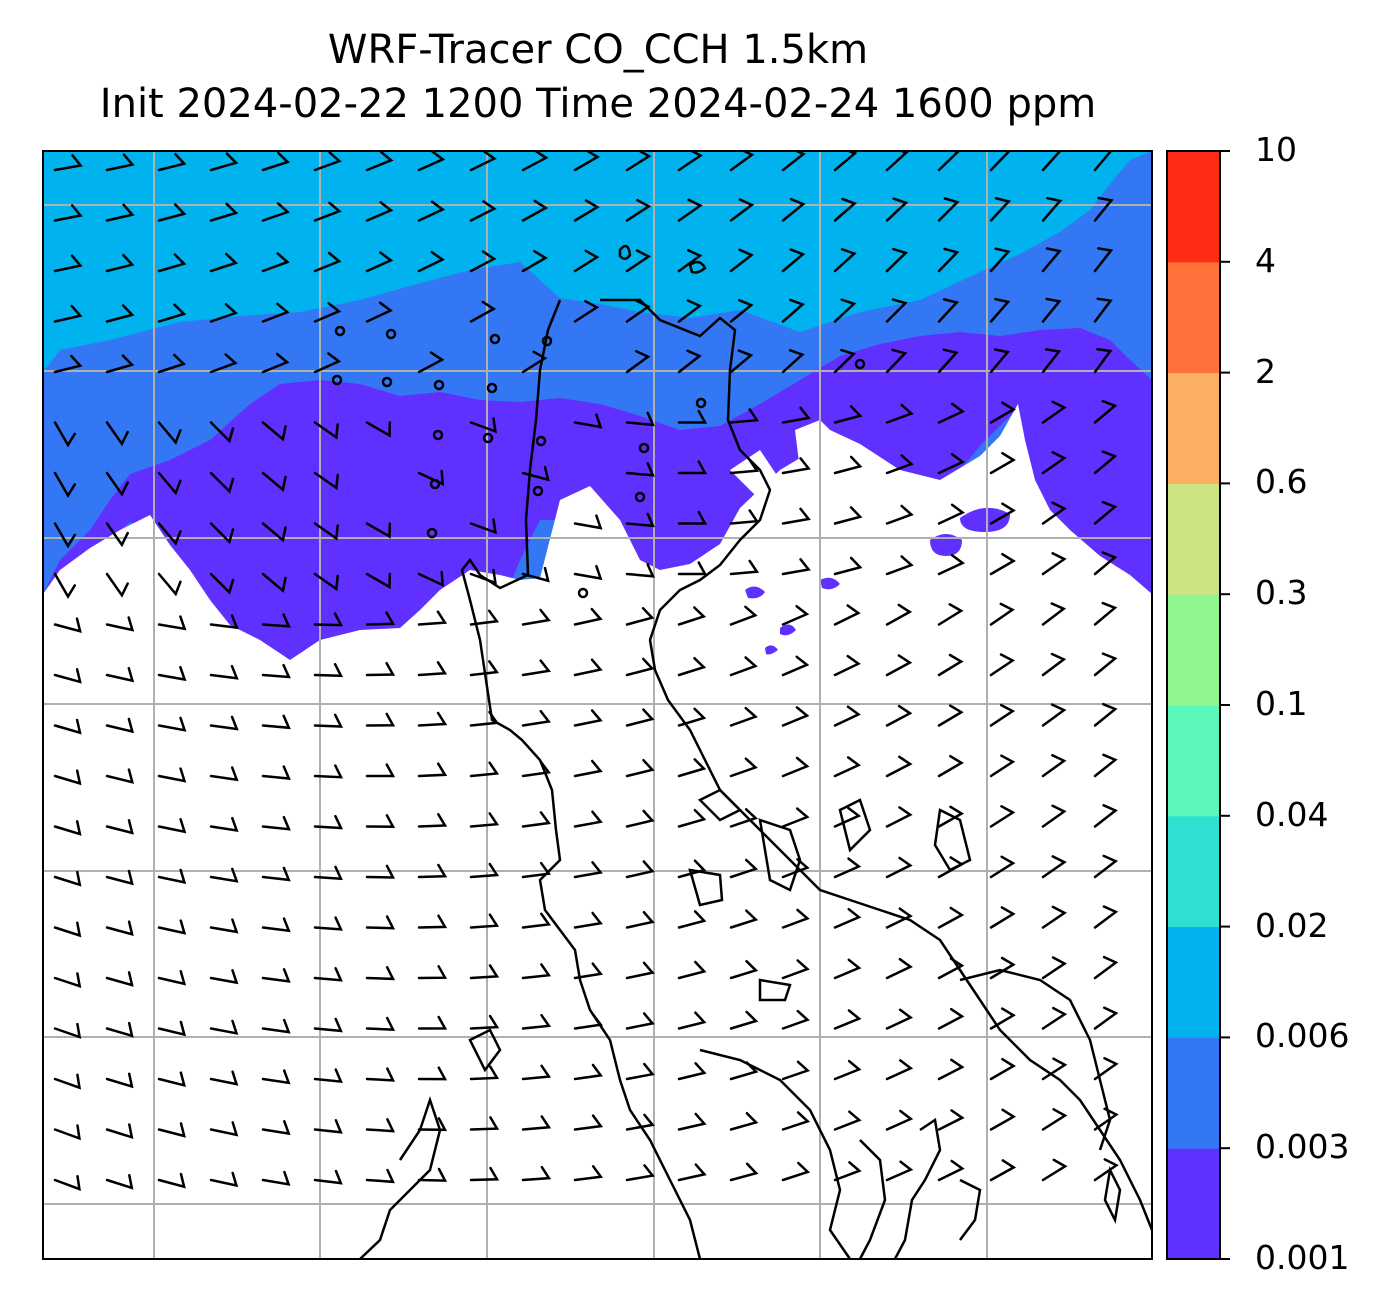 The image size is (1400, 1313). I want to click on colorbar-tick-label: 0.6, so click(1281, 482).